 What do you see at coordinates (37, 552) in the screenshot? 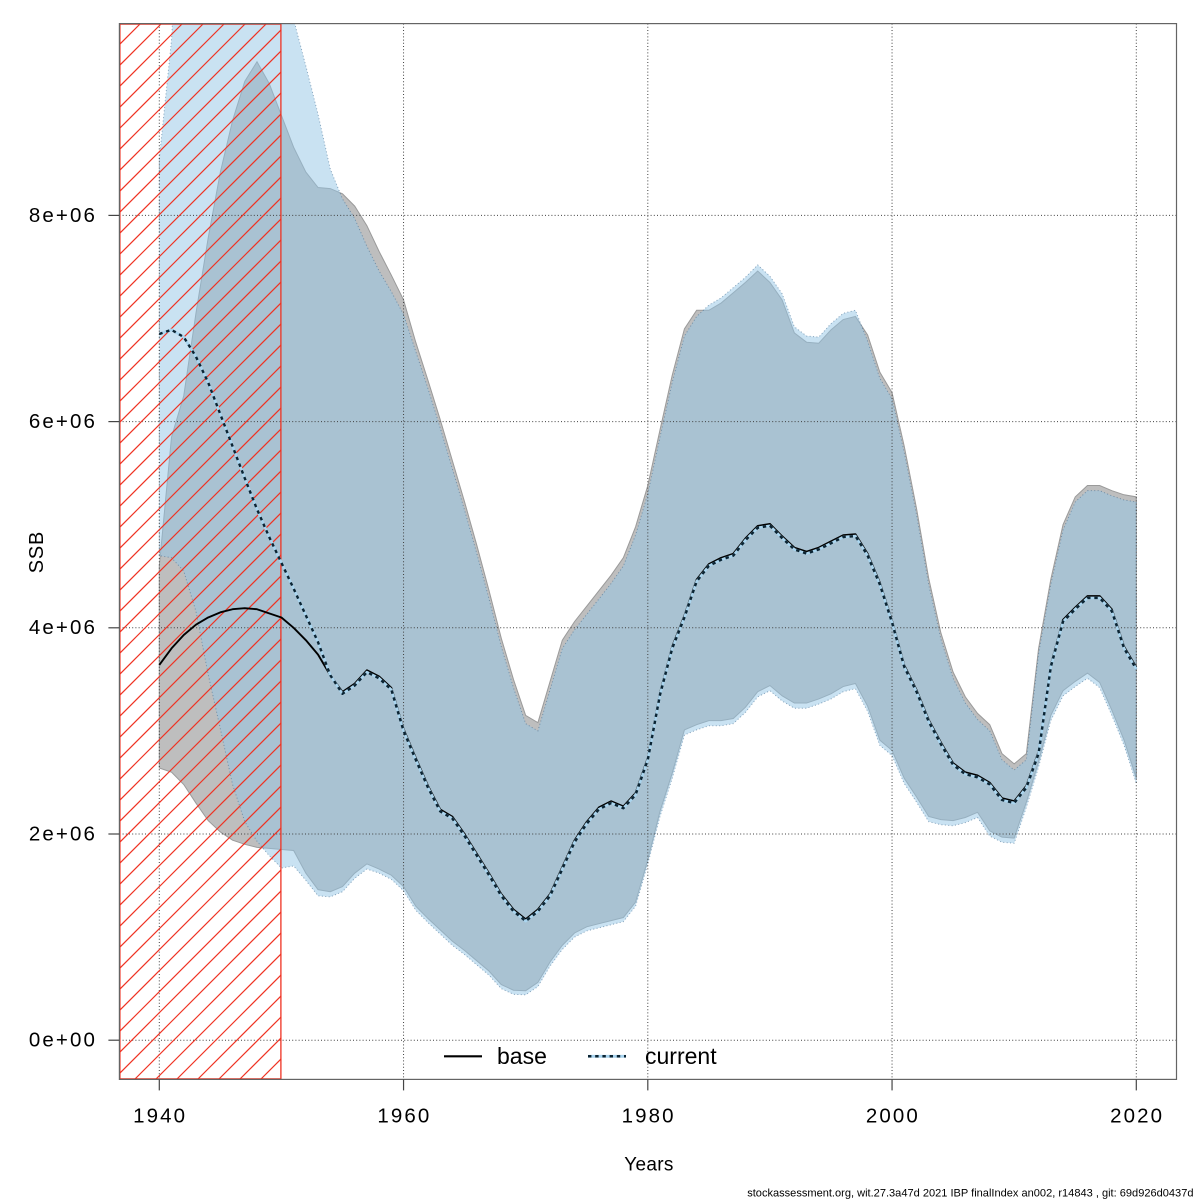
I see `svg-text: SSB` at bounding box center [37, 552].